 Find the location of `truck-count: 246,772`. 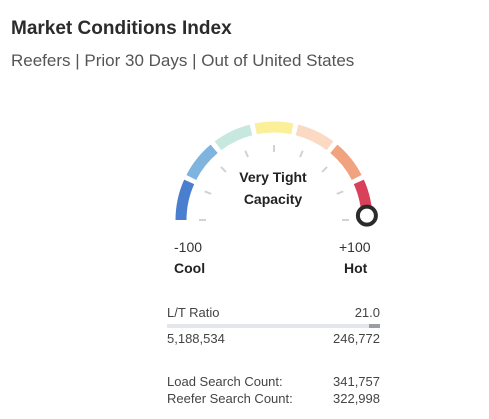

truck-count: 246,772 is located at coordinates (356, 338).